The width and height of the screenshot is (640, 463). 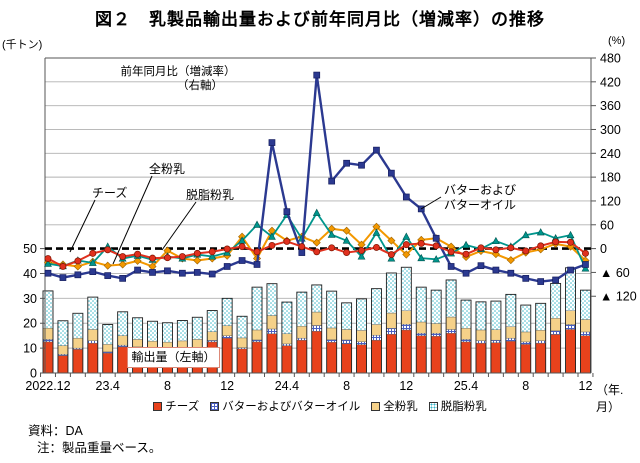 What do you see at coordinates (480, 205) in the screenshot?
I see `annotation-butter-line2: バターオイル` at bounding box center [480, 205].